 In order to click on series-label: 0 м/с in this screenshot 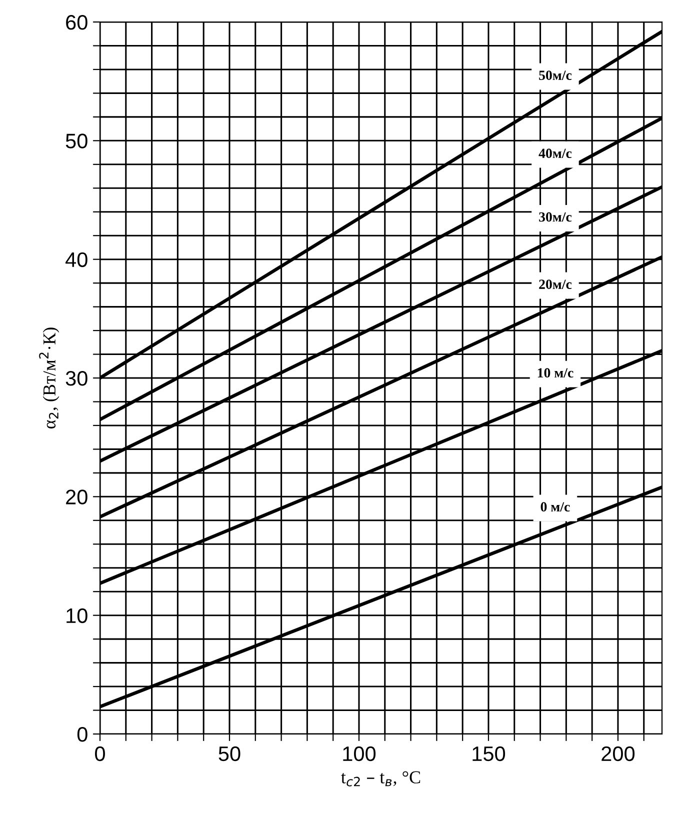, I will do `click(555, 507)`.